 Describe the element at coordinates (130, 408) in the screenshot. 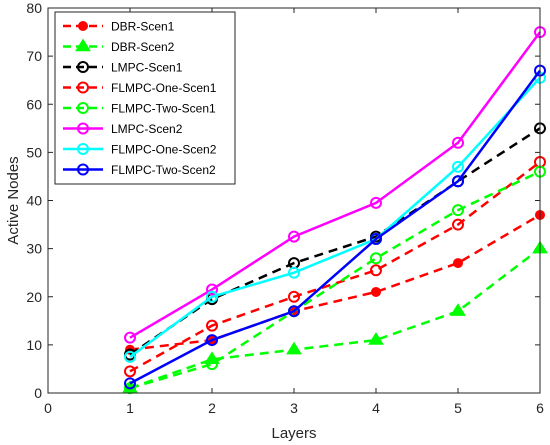

I see `x-tick-label: 1` at that location.